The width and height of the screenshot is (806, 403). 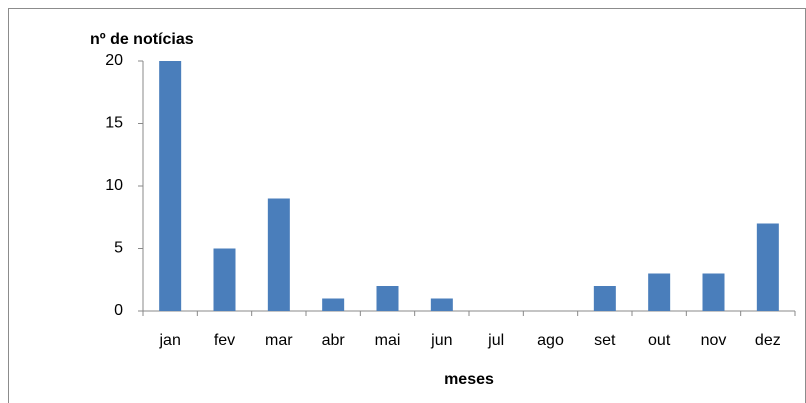 What do you see at coordinates (279, 340) in the screenshot?
I see `x-tick-label: mar` at bounding box center [279, 340].